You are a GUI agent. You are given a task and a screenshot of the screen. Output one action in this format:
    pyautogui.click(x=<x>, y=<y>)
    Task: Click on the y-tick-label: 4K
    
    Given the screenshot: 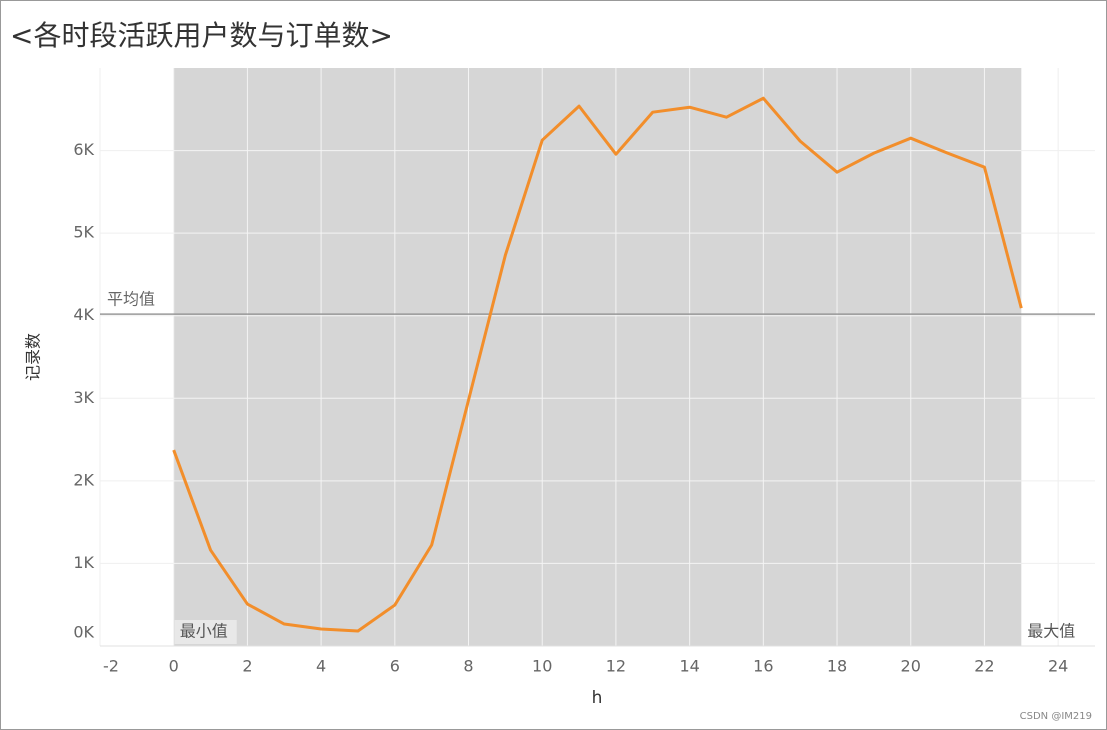 What is the action you would take?
    pyautogui.click(x=83, y=314)
    